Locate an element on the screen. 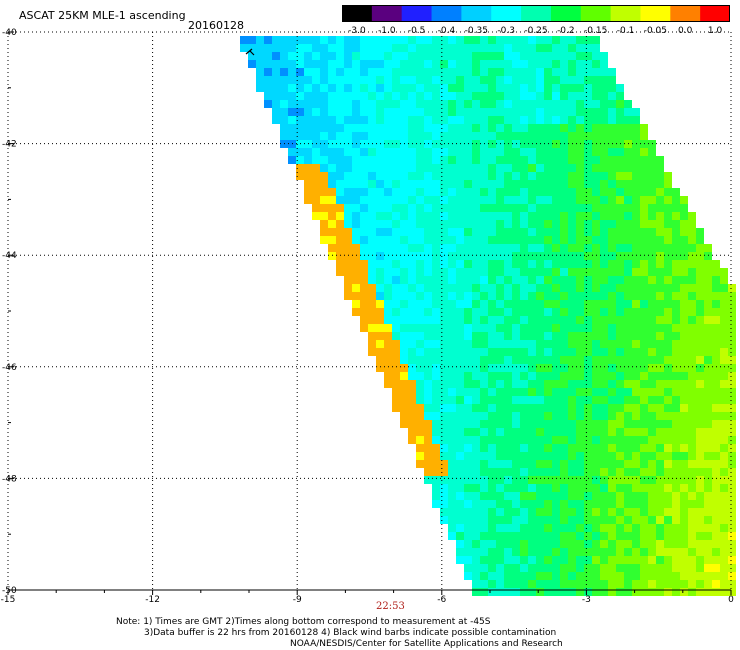 Image resolution: width=740 pixels, height=650 pixels. lon-label: -3 is located at coordinates (586, 600).